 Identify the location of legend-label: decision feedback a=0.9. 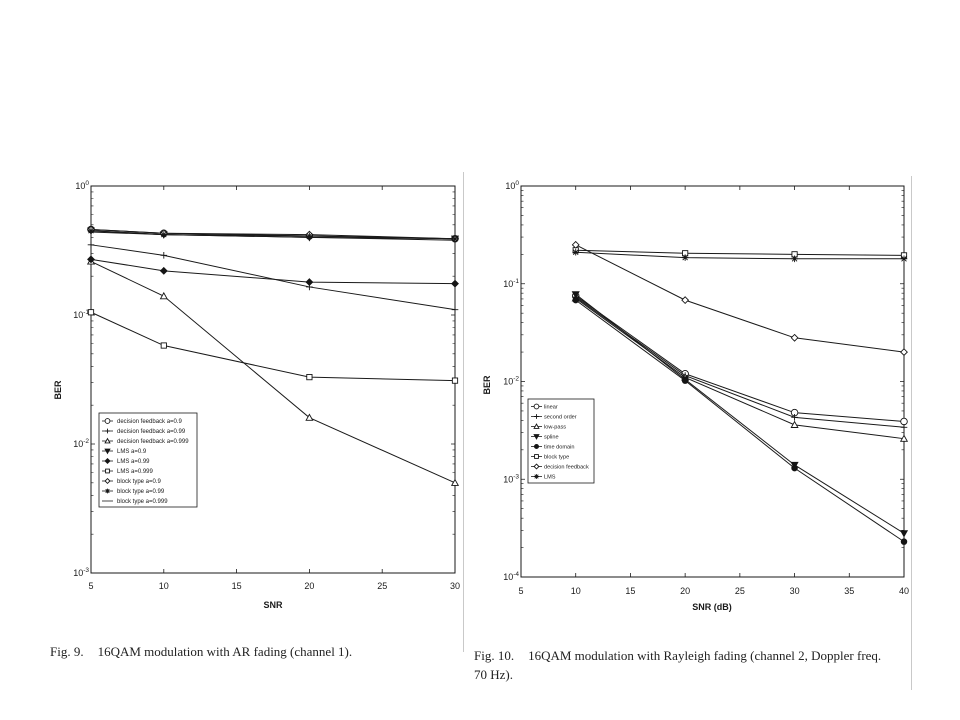
(150, 422).